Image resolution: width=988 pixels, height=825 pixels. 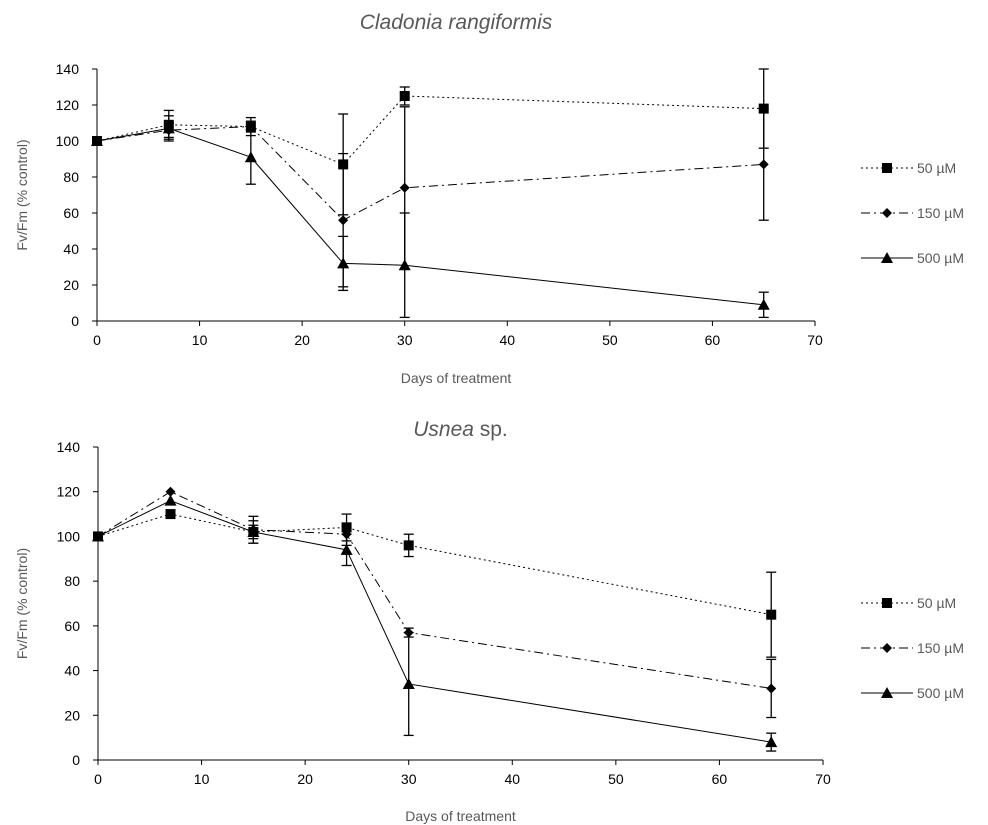 I want to click on chart-title-italic: Cladonia rangiformis, so click(x=456, y=22).